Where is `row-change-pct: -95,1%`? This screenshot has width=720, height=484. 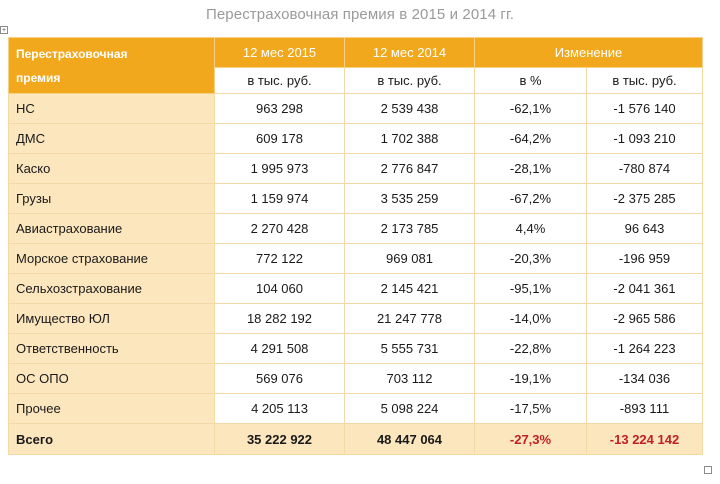
row-change-pct: -95,1% is located at coordinates (530, 288).